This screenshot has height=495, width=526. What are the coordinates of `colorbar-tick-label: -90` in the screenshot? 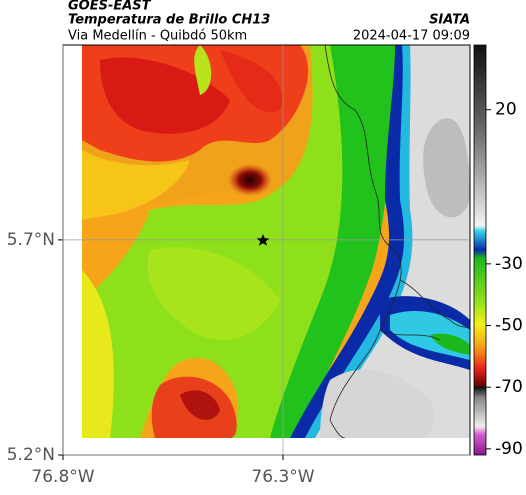 It's located at (509, 449).